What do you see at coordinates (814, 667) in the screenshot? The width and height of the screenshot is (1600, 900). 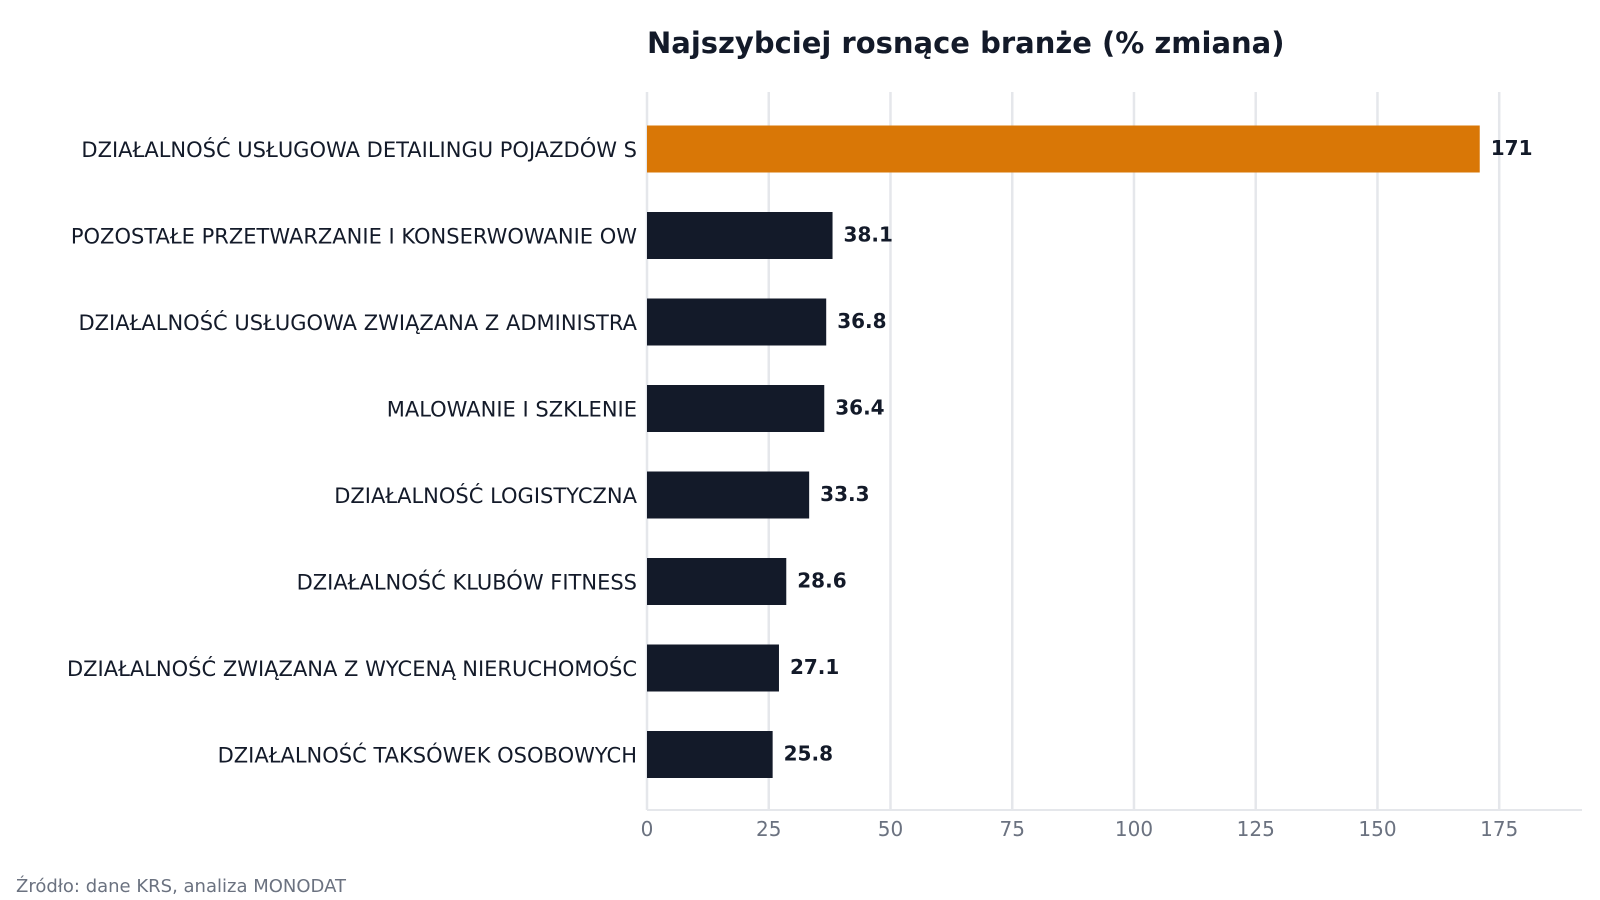 I see `value-label: 27.1` at bounding box center [814, 667].